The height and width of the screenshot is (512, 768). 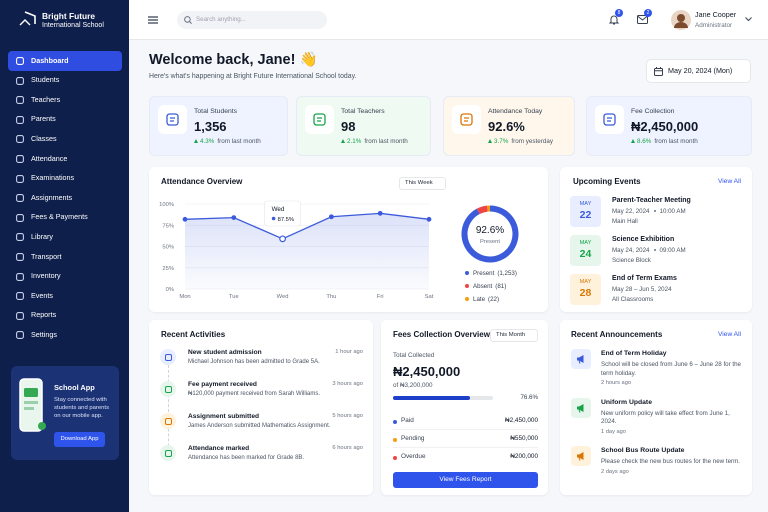 What do you see at coordinates (65, 277) in the screenshot?
I see `nav-item: Inventory` at bounding box center [65, 277].